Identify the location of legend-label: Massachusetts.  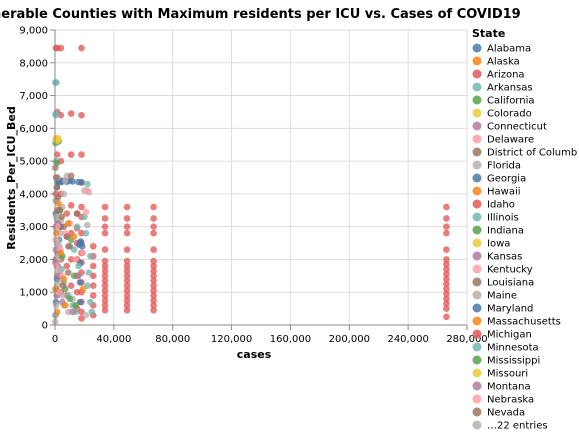
(524, 322).